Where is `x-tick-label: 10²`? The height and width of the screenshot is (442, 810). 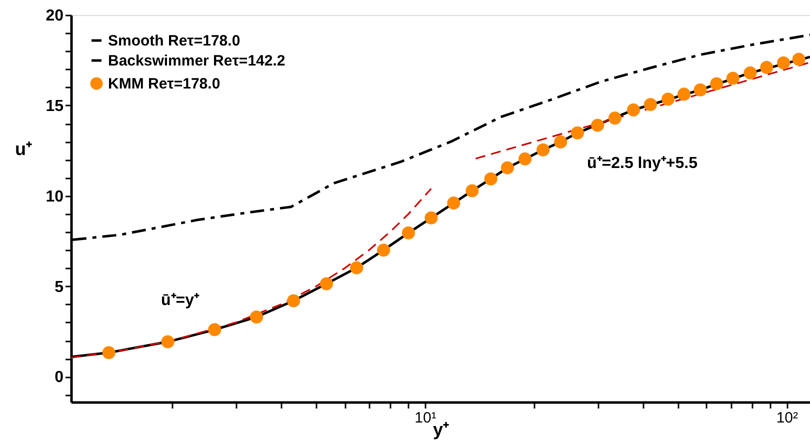 x-tick-label: 10² is located at coordinates (787, 418).